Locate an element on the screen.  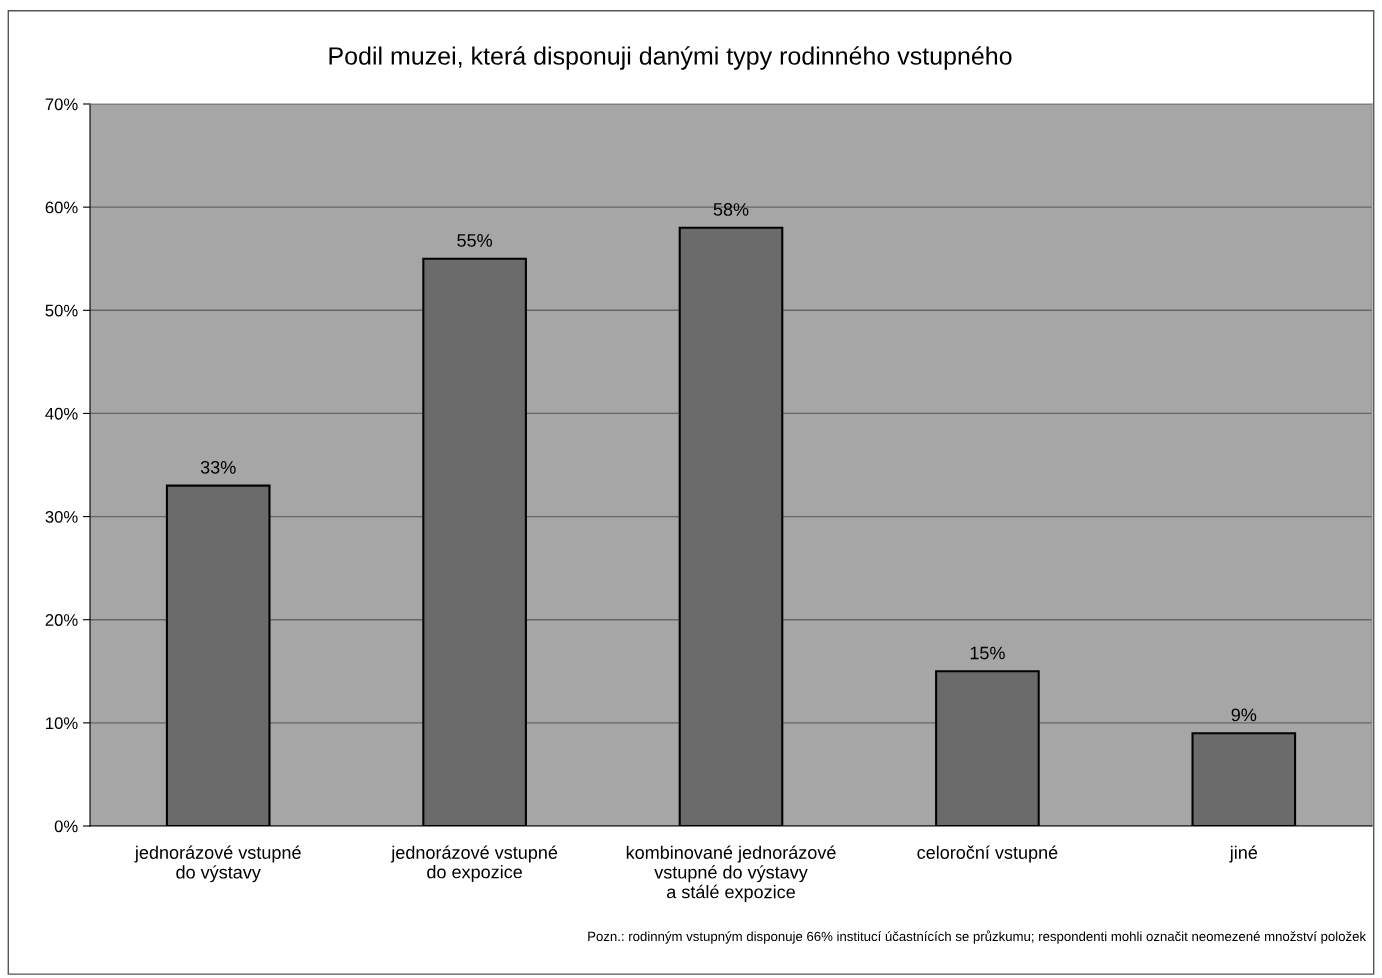
y-tick-label: 50% is located at coordinates (61, 310).